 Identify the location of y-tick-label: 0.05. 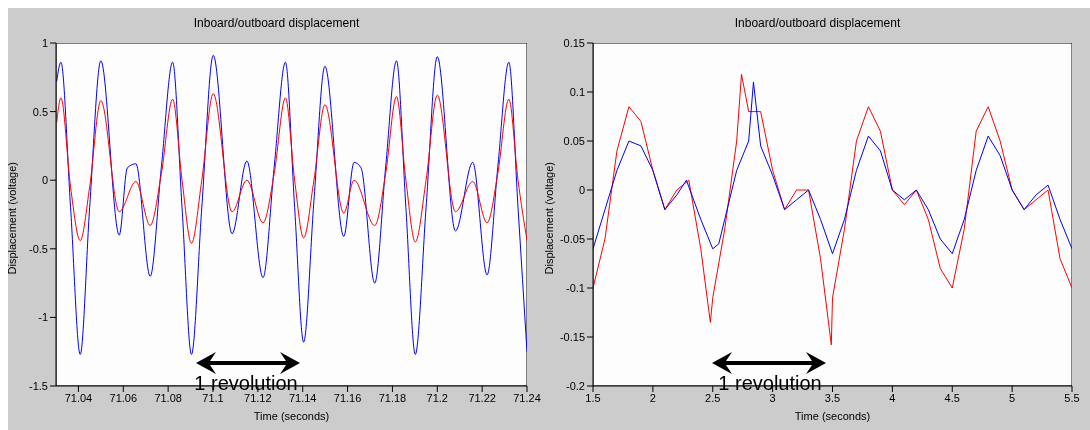
(574, 140).